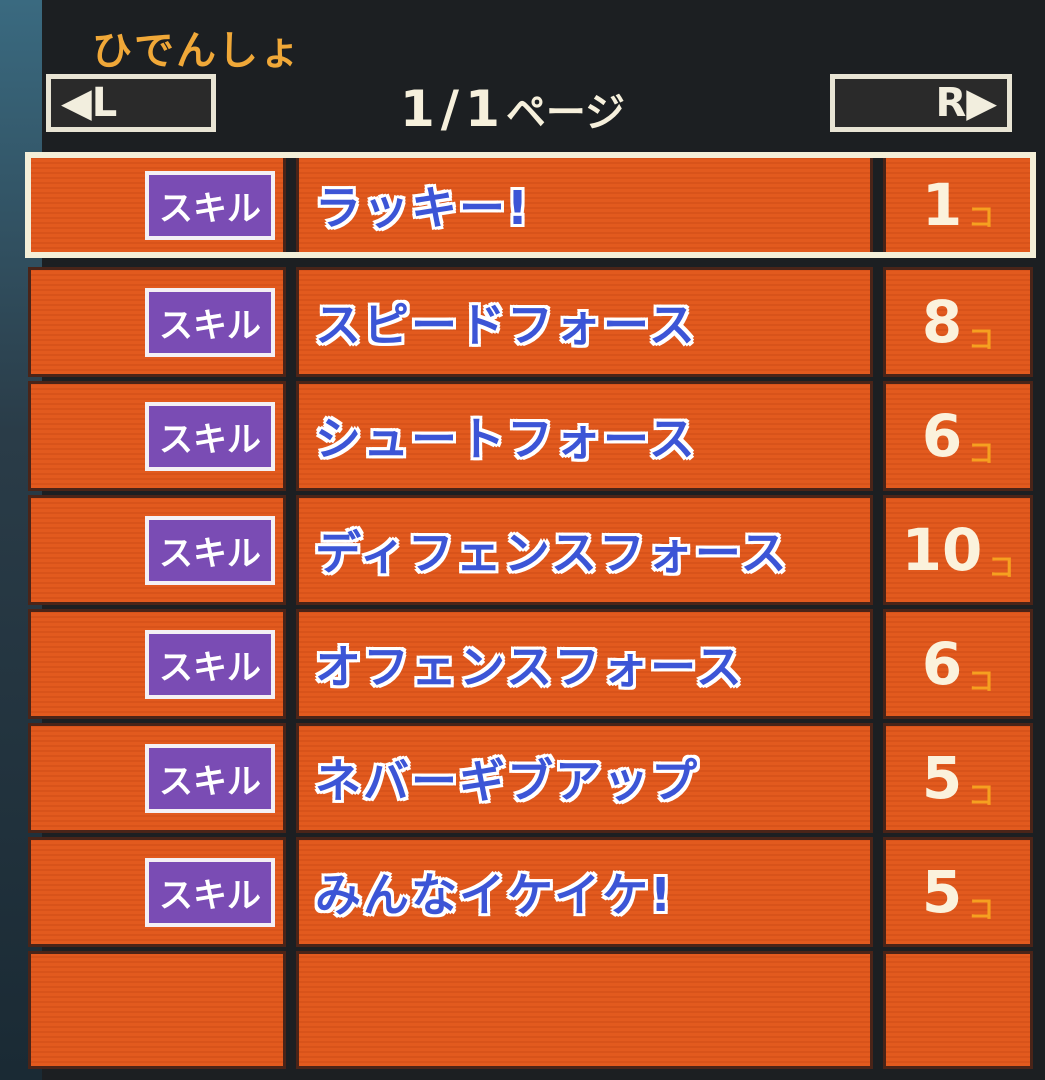 Image resolution: width=1045 pixels, height=1080 pixels. Describe the element at coordinates (942, 205) in the screenshot. I see `item-count: 1` at that location.